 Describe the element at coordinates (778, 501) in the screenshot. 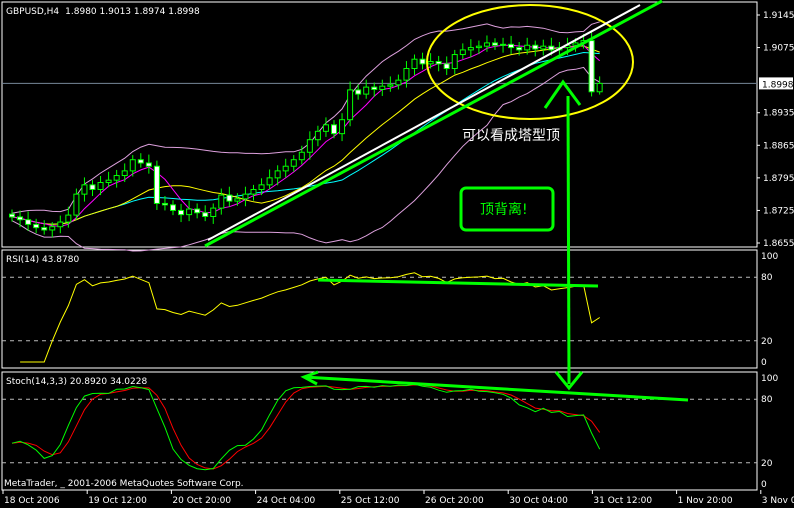

I see `x-tick-label: 3 Nov 04:00` at that location.